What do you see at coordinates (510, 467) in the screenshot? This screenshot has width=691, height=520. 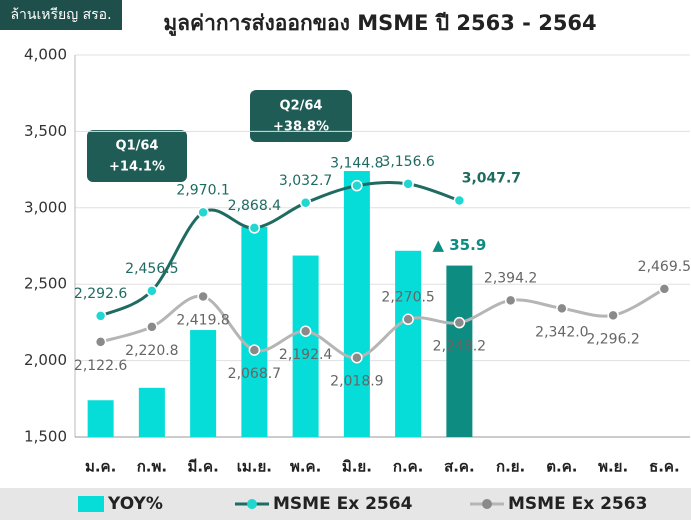 I see `x-tick-label: ก.ย.` at bounding box center [510, 467].